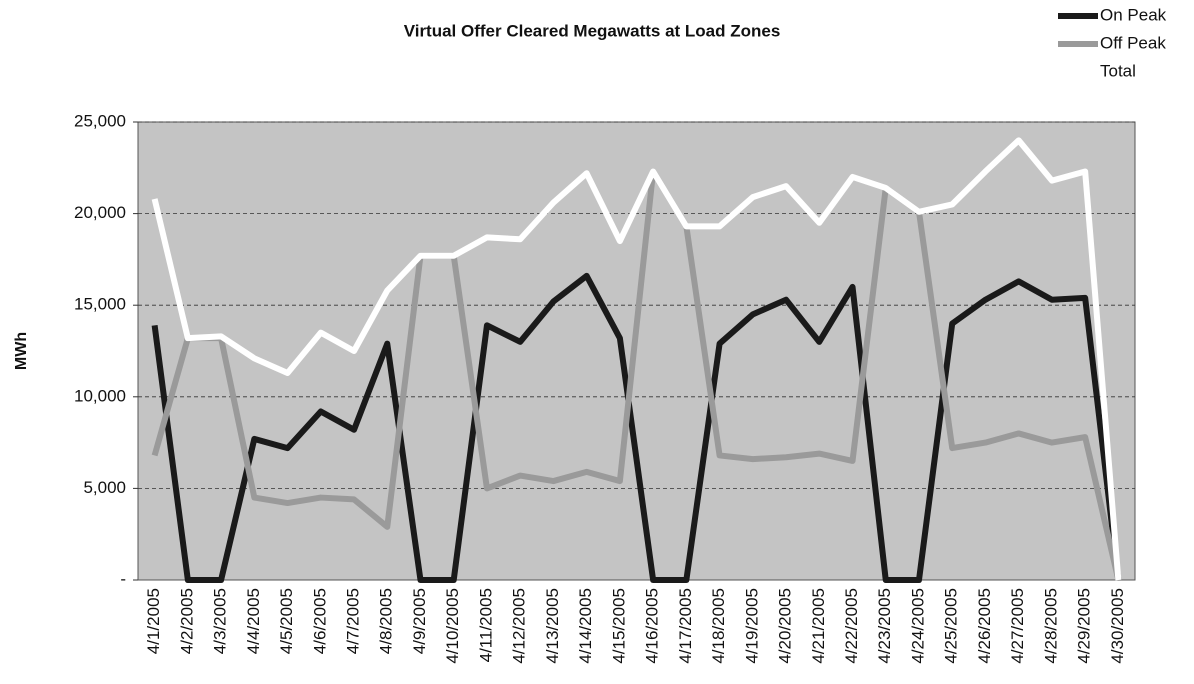  I want to click on x-tick-label: 4/15/2005, so click(618, 626).